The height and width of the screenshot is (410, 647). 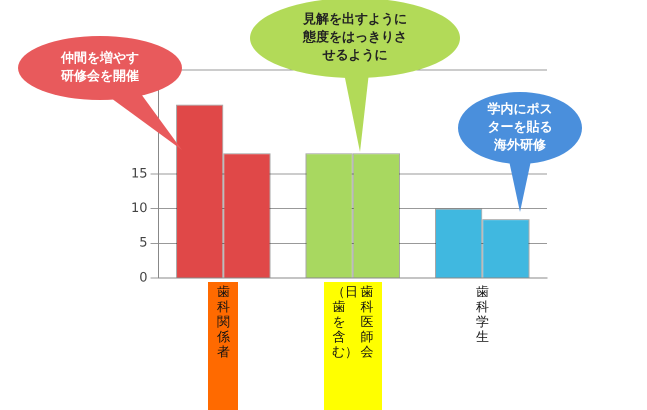 I want to click on y-tick-label: 15, so click(x=139, y=174).